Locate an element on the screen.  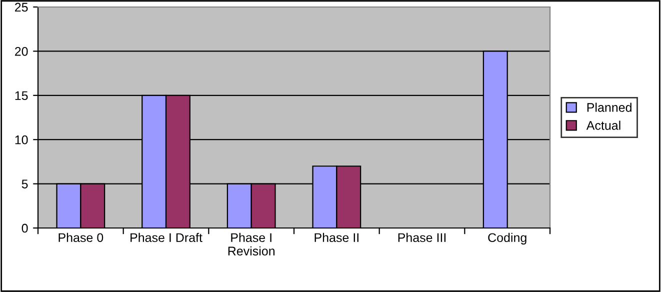
y-tick-label: 25 is located at coordinates (21, 7).